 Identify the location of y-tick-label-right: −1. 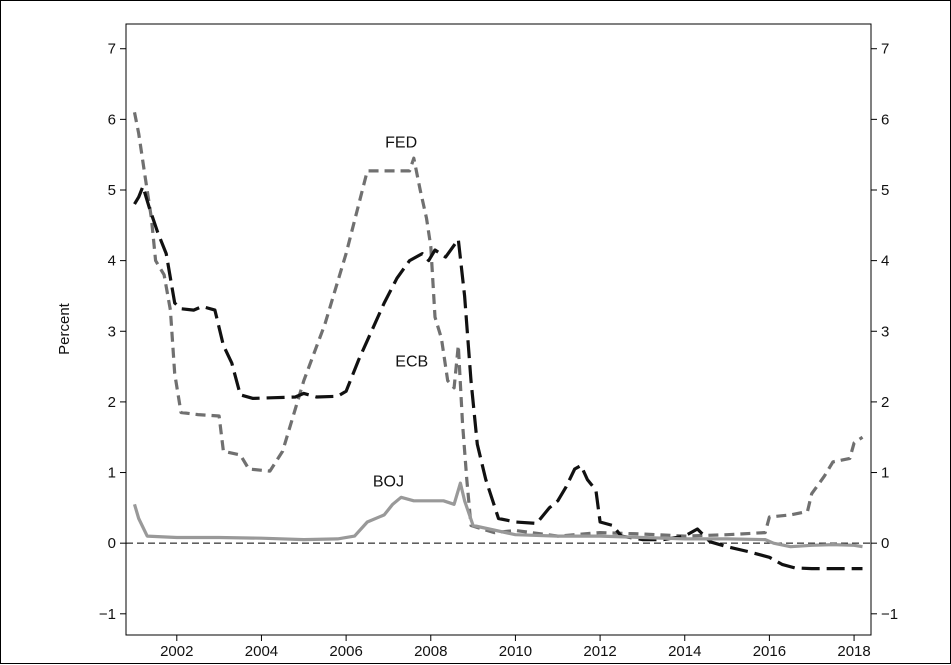
(889, 614).